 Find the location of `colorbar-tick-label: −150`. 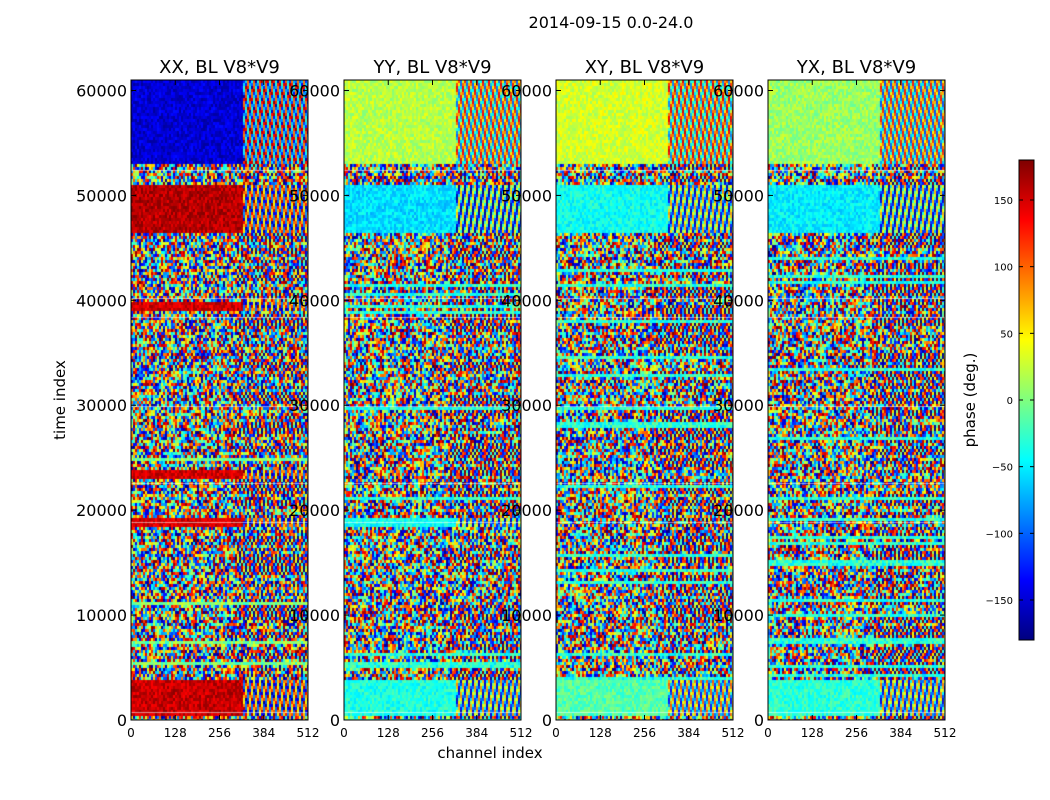

colorbar-tick-label: −150 is located at coordinates (999, 601).